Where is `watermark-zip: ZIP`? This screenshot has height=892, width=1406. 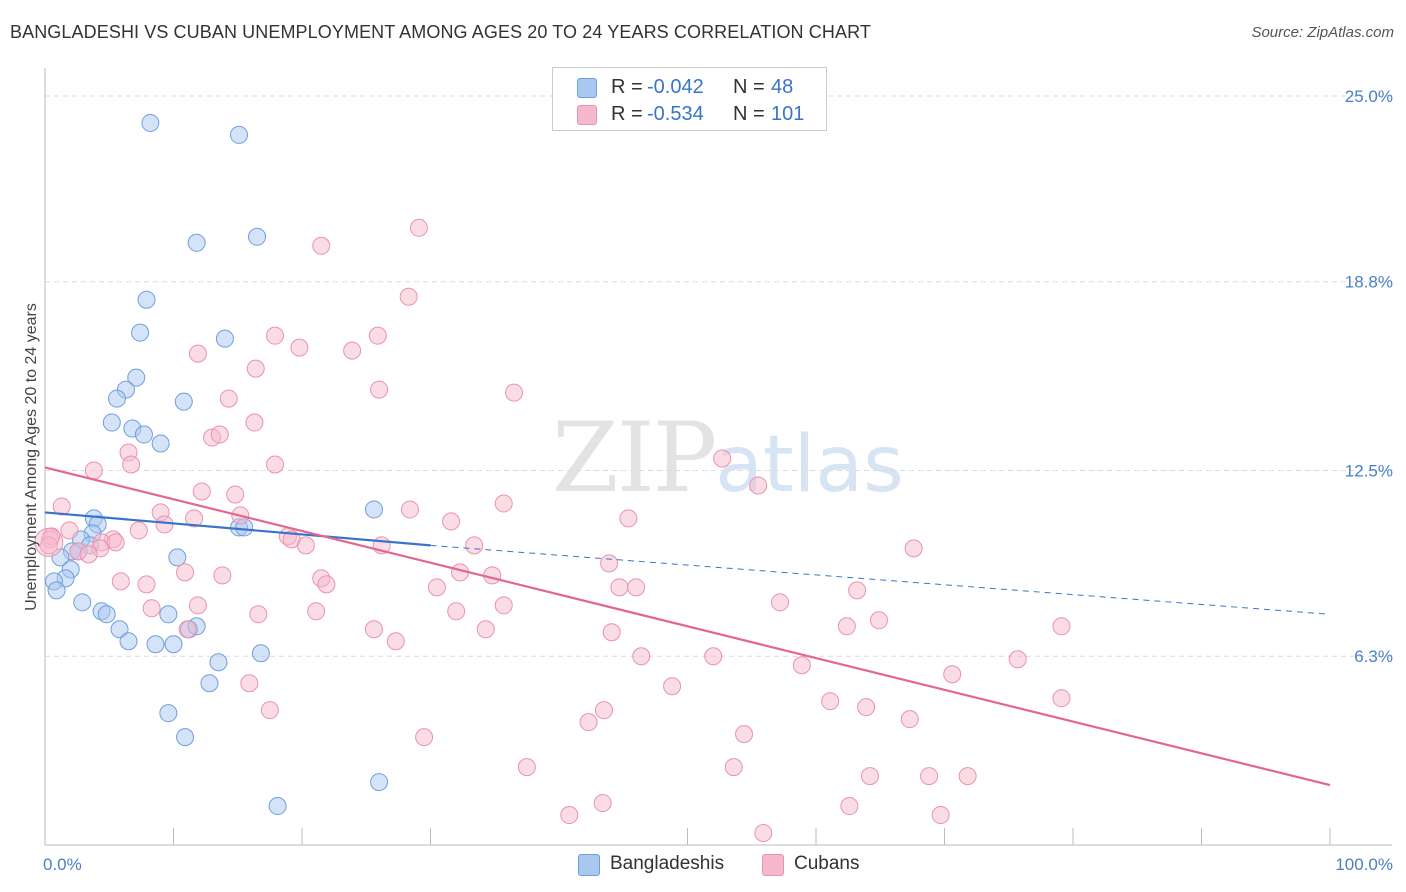
watermark-zip: ZIP is located at coordinates (634, 458).